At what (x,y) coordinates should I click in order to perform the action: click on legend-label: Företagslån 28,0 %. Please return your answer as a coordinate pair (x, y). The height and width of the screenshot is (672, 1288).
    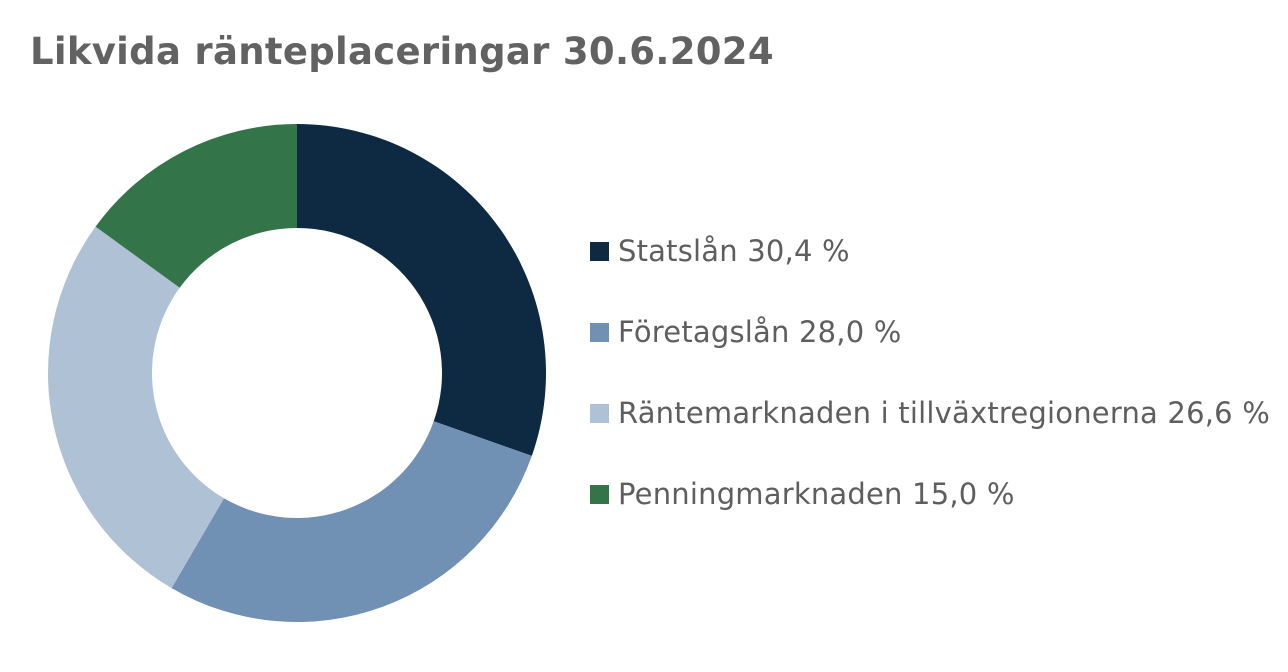
    Looking at the image, I should click on (760, 332).